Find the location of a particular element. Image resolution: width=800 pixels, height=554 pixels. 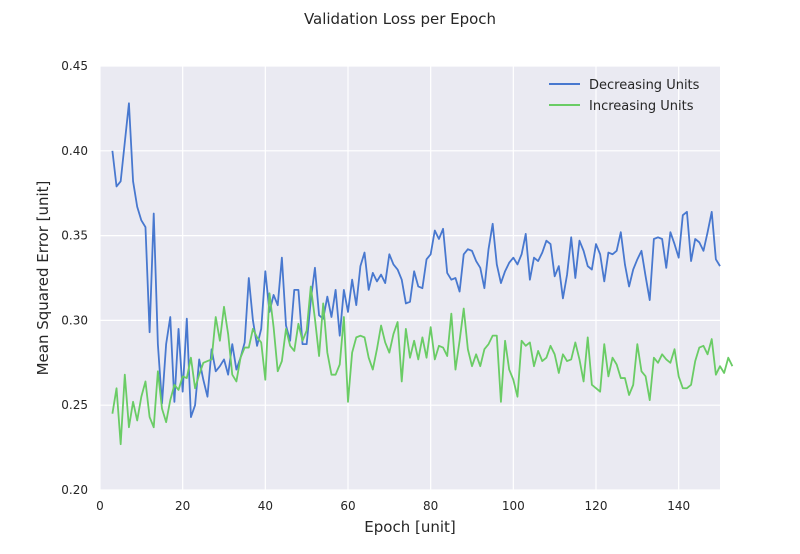

x-axis-ticks: 0 20 40 60 80 100 120 140 is located at coordinates (393, 506).